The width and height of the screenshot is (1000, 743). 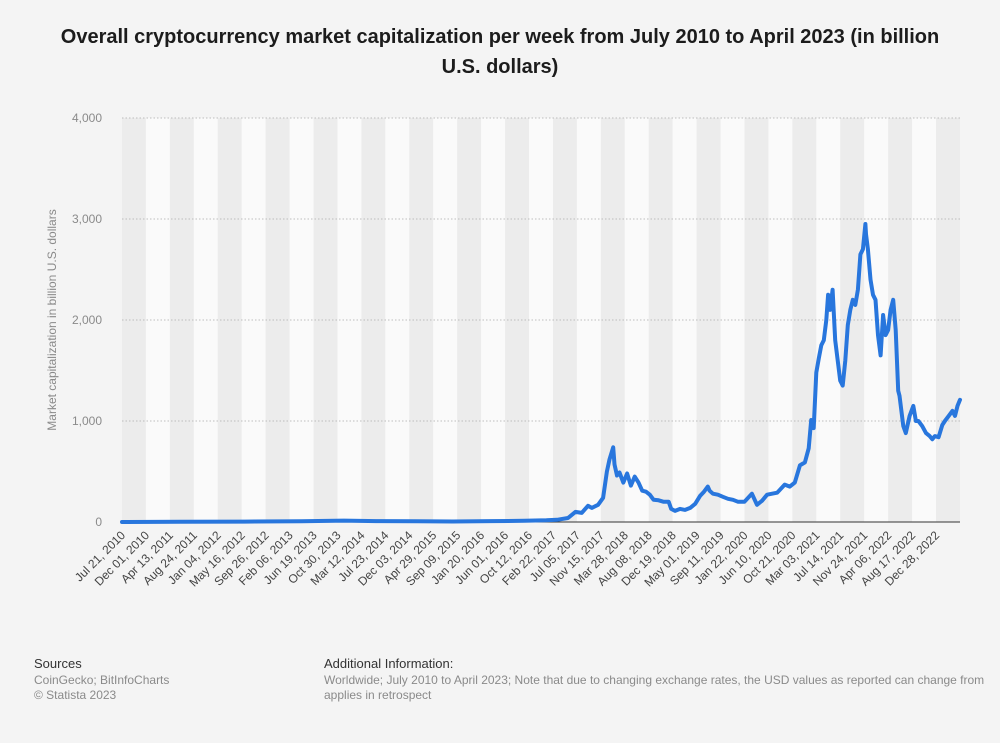 I want to click on additional-info-heading: Additional Information:, so click(x=389, y=663).